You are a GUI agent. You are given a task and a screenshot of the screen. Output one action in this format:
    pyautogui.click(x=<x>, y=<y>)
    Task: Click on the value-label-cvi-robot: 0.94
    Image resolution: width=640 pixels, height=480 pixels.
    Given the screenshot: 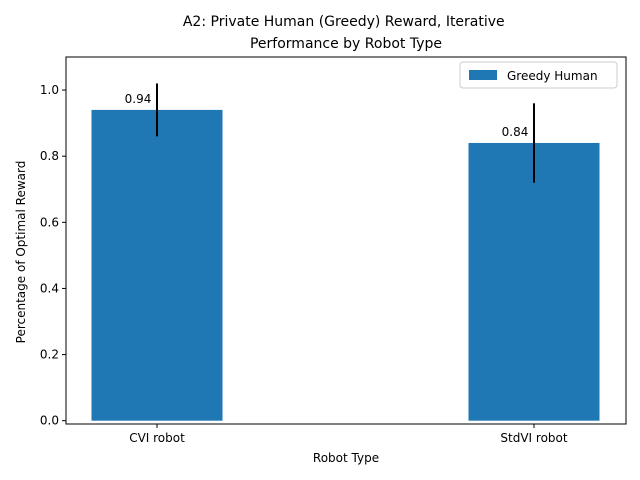 What is the action you would take?
    pyautogui.click(x=138, y=99)
    